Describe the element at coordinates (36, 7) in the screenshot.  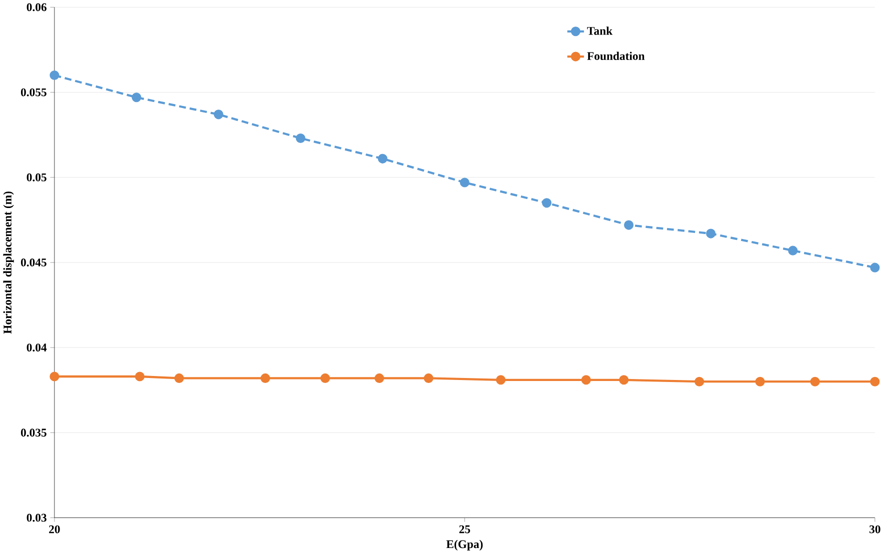
I see `y-tick-label: 0.06` at that location.